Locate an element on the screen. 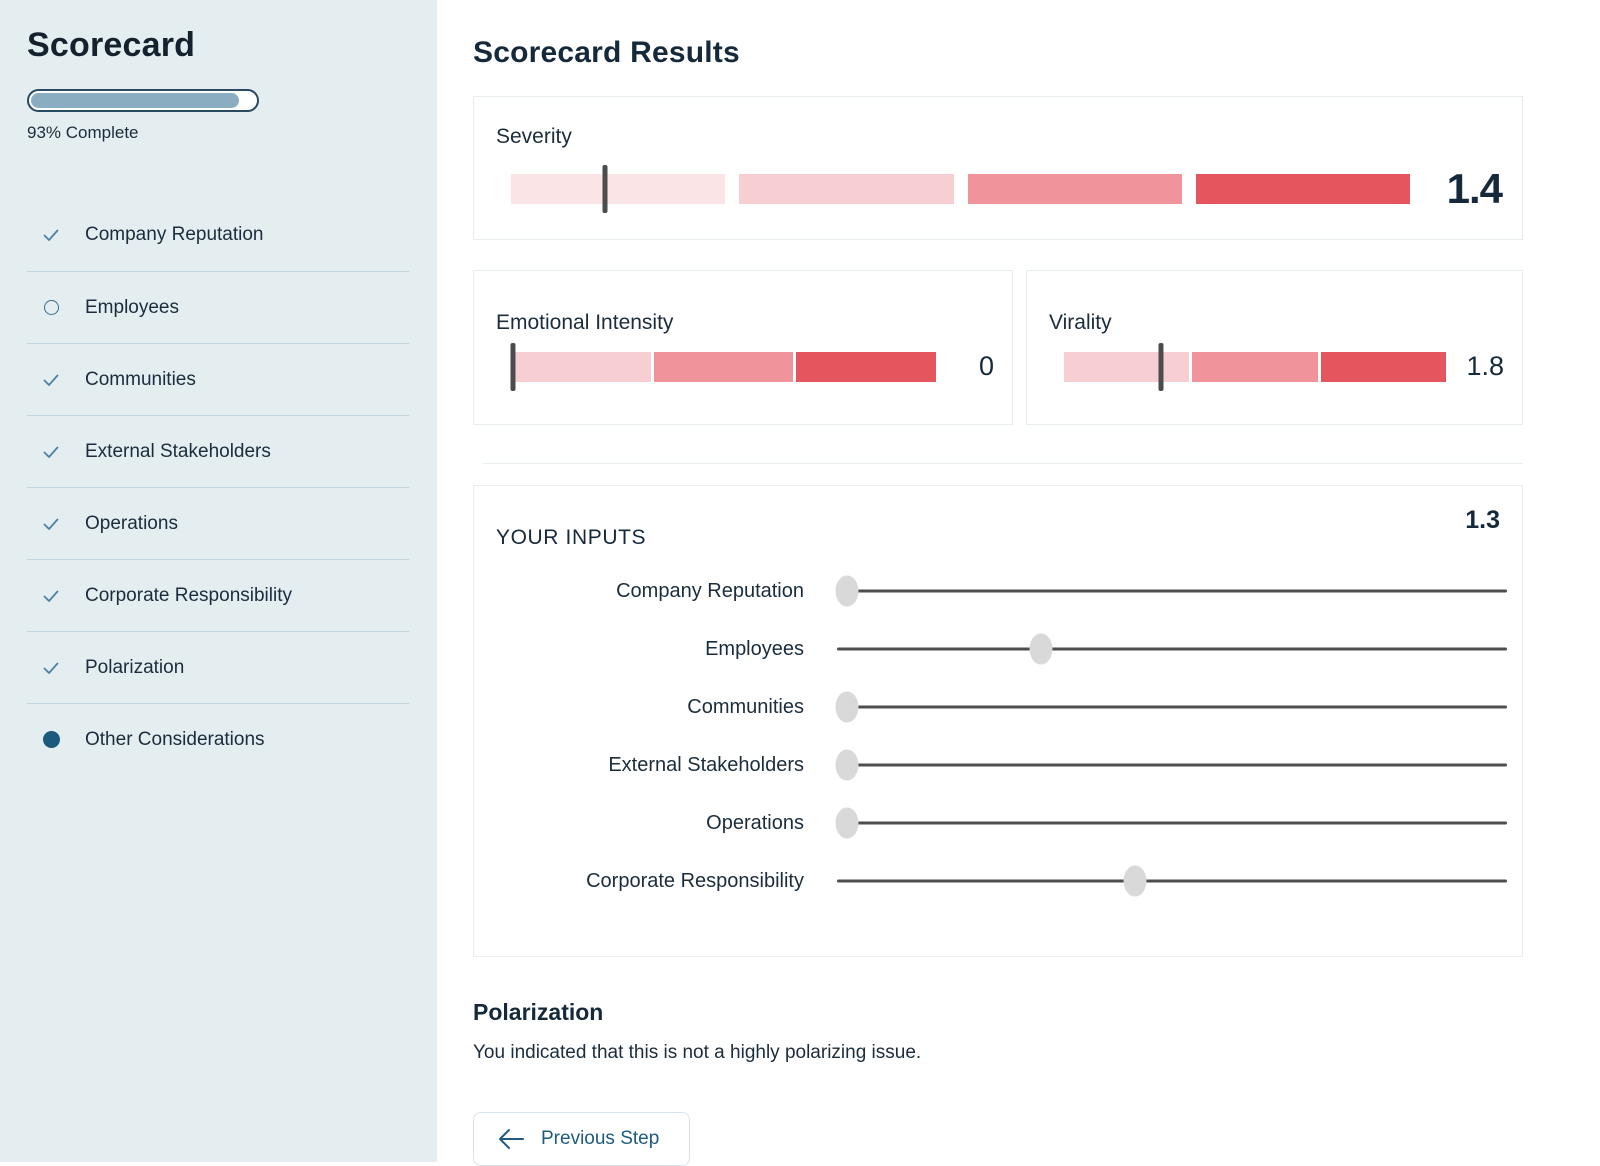 Image resolution: width=1600 pixels, height=1166 pixels. sidebar-item-label: Polarization is located at coordinates (135, 667).